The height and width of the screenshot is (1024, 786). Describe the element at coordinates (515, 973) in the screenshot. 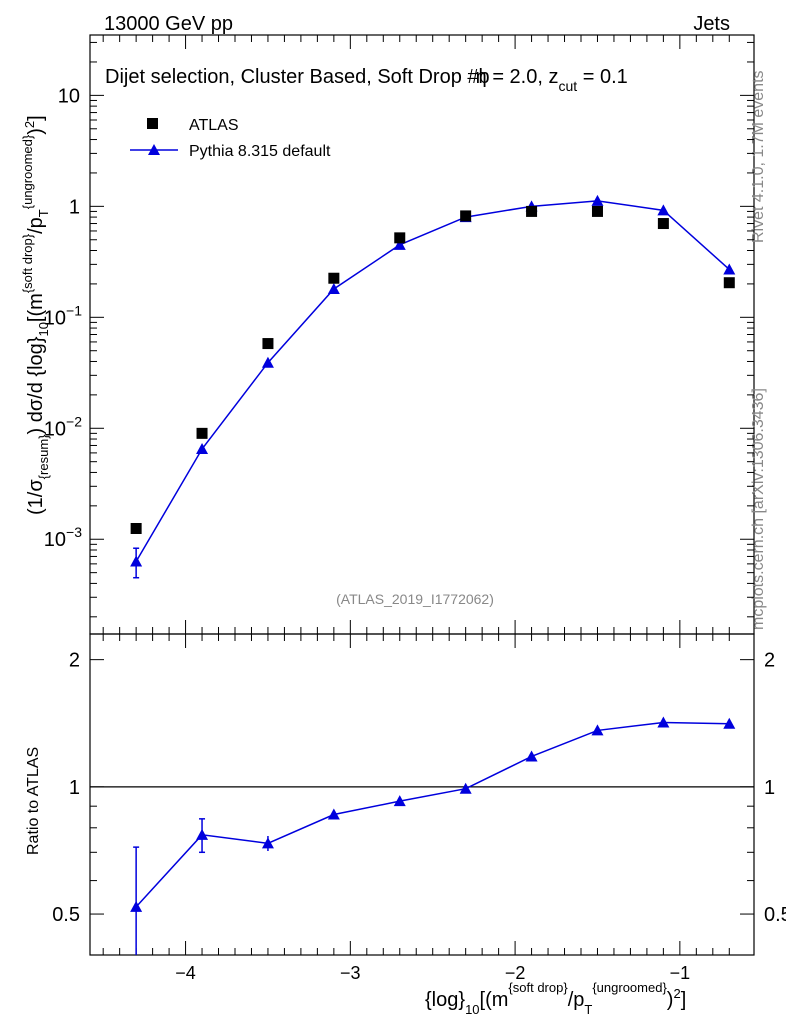

I see `x-tick-label: −2` at that location.